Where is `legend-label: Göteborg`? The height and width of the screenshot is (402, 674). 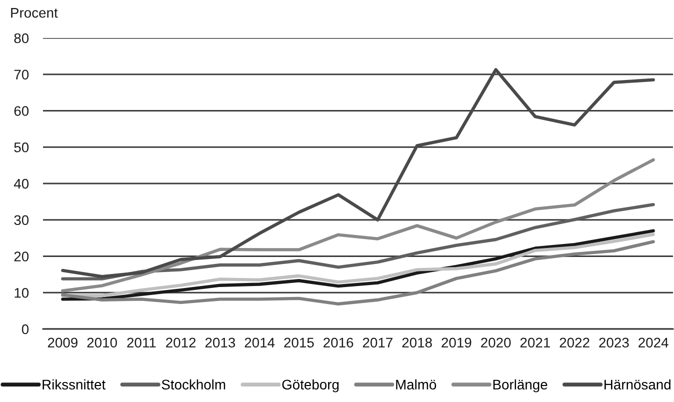
legend-label: Göteborg is located at coordinates (310, 385).